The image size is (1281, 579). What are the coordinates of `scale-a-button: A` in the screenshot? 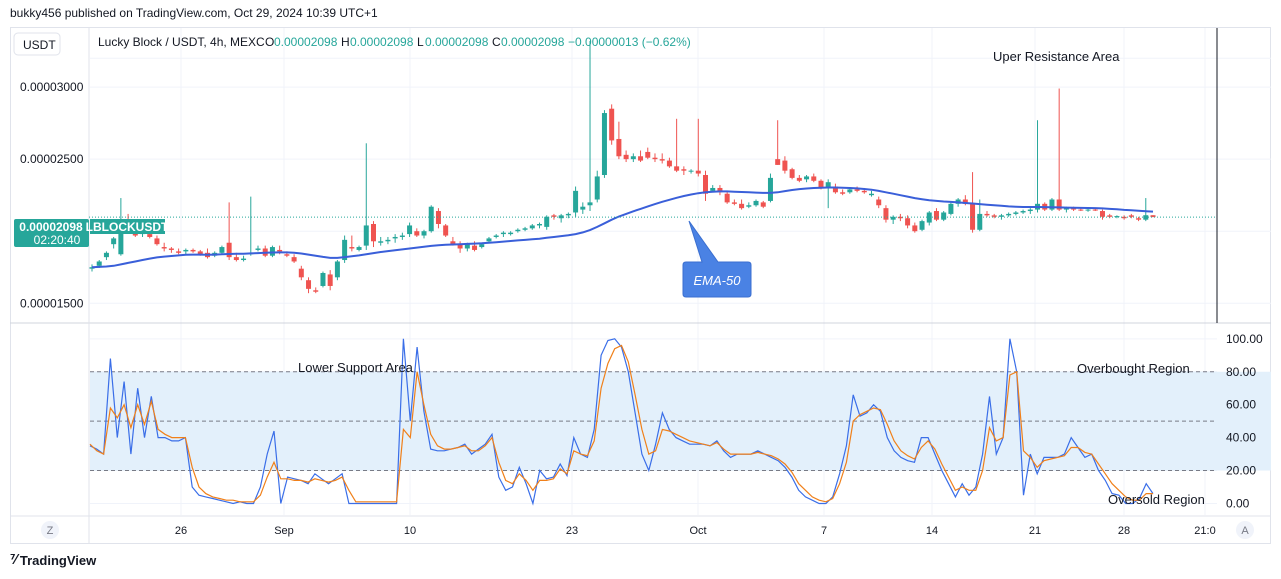 It's located at (1245, 530).